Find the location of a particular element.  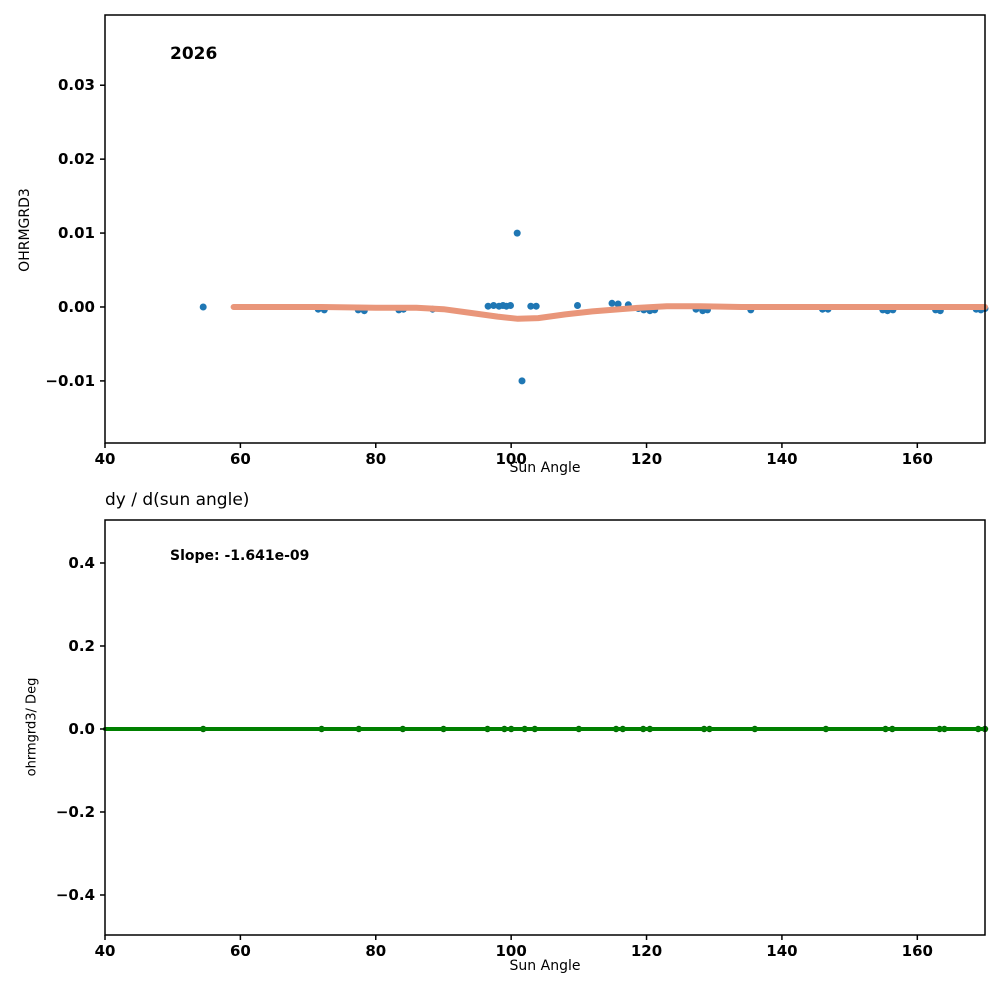

bottom-y-axis-label: ohrmgrd3/ Deg is located at coordinates (32, 727).